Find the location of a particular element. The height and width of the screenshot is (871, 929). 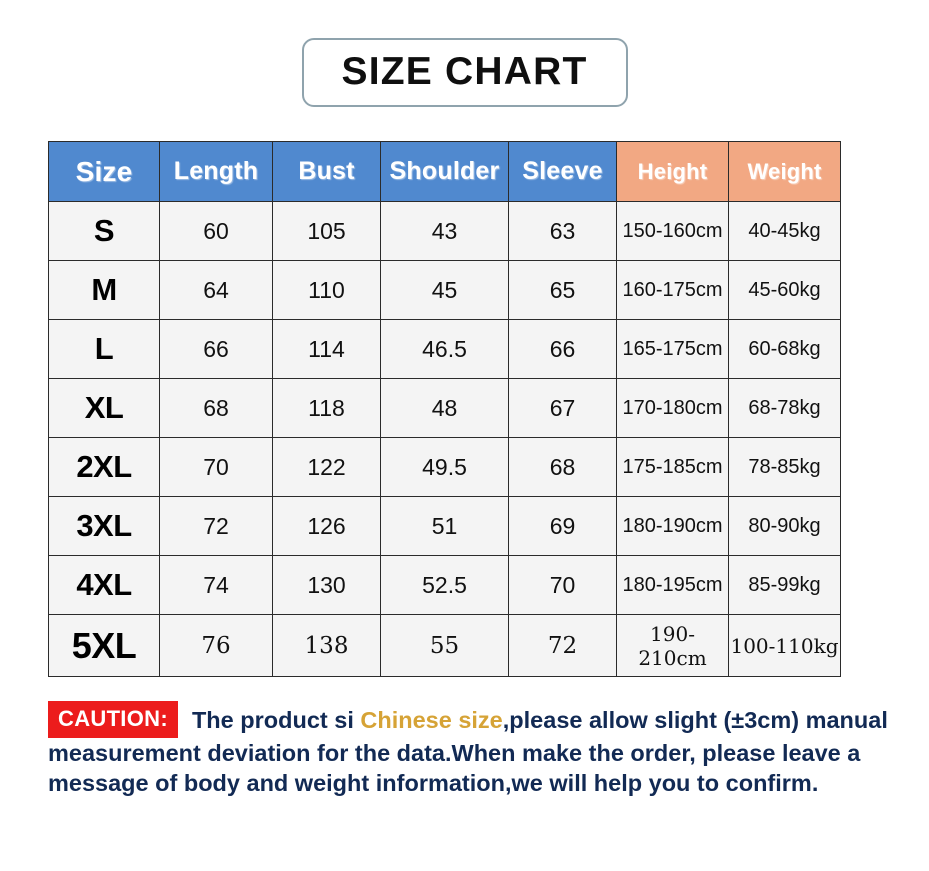

table-row: 5XL 76 138 55 72 190-210cm 100-110kg is located at coordinates (444, 645).